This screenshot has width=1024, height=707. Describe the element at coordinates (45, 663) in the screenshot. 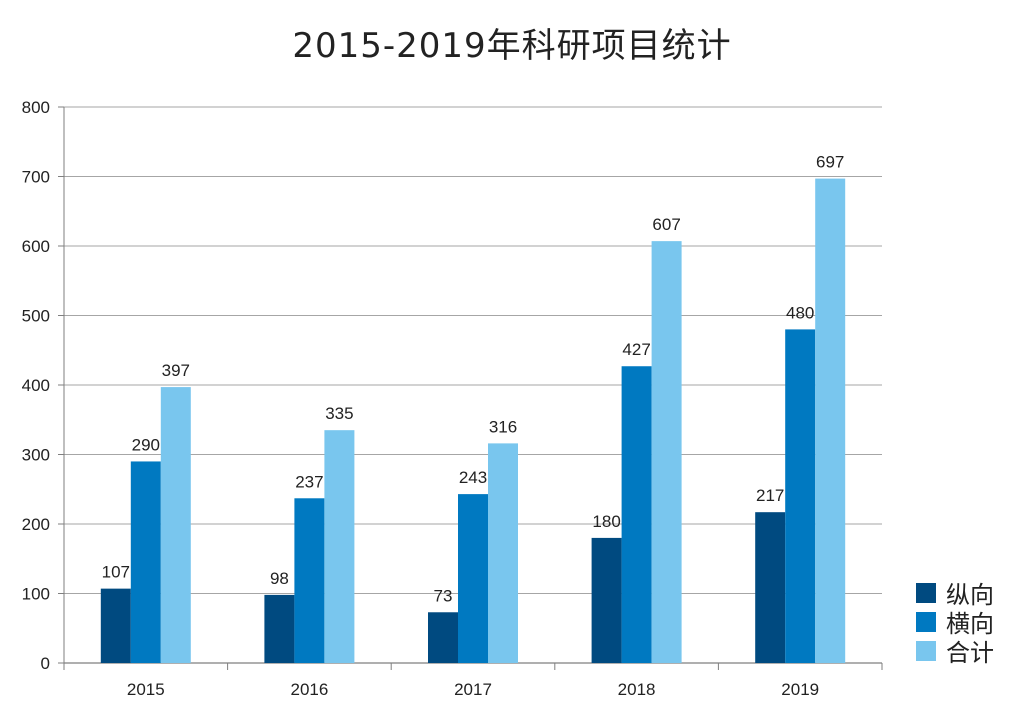

I see `y-tick-label: 0` at that location.